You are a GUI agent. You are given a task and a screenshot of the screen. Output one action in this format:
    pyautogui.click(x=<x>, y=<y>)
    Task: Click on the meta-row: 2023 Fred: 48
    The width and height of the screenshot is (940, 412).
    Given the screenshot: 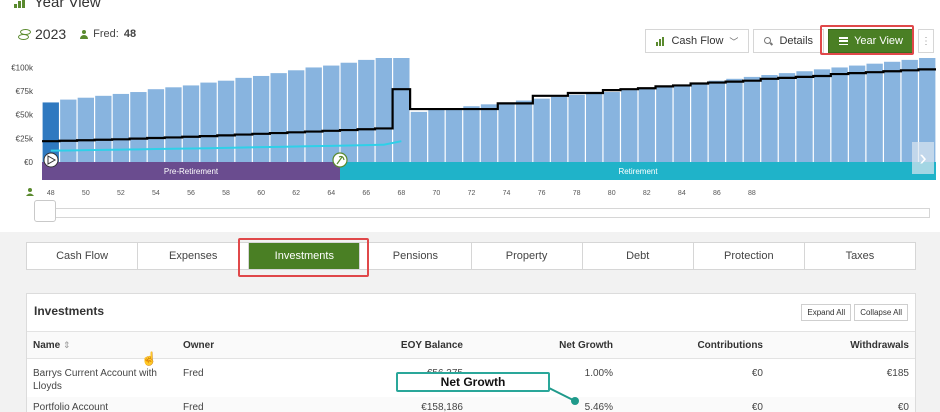 What is the action you would take?
    pyautogui.click(x=77, y=34)
    